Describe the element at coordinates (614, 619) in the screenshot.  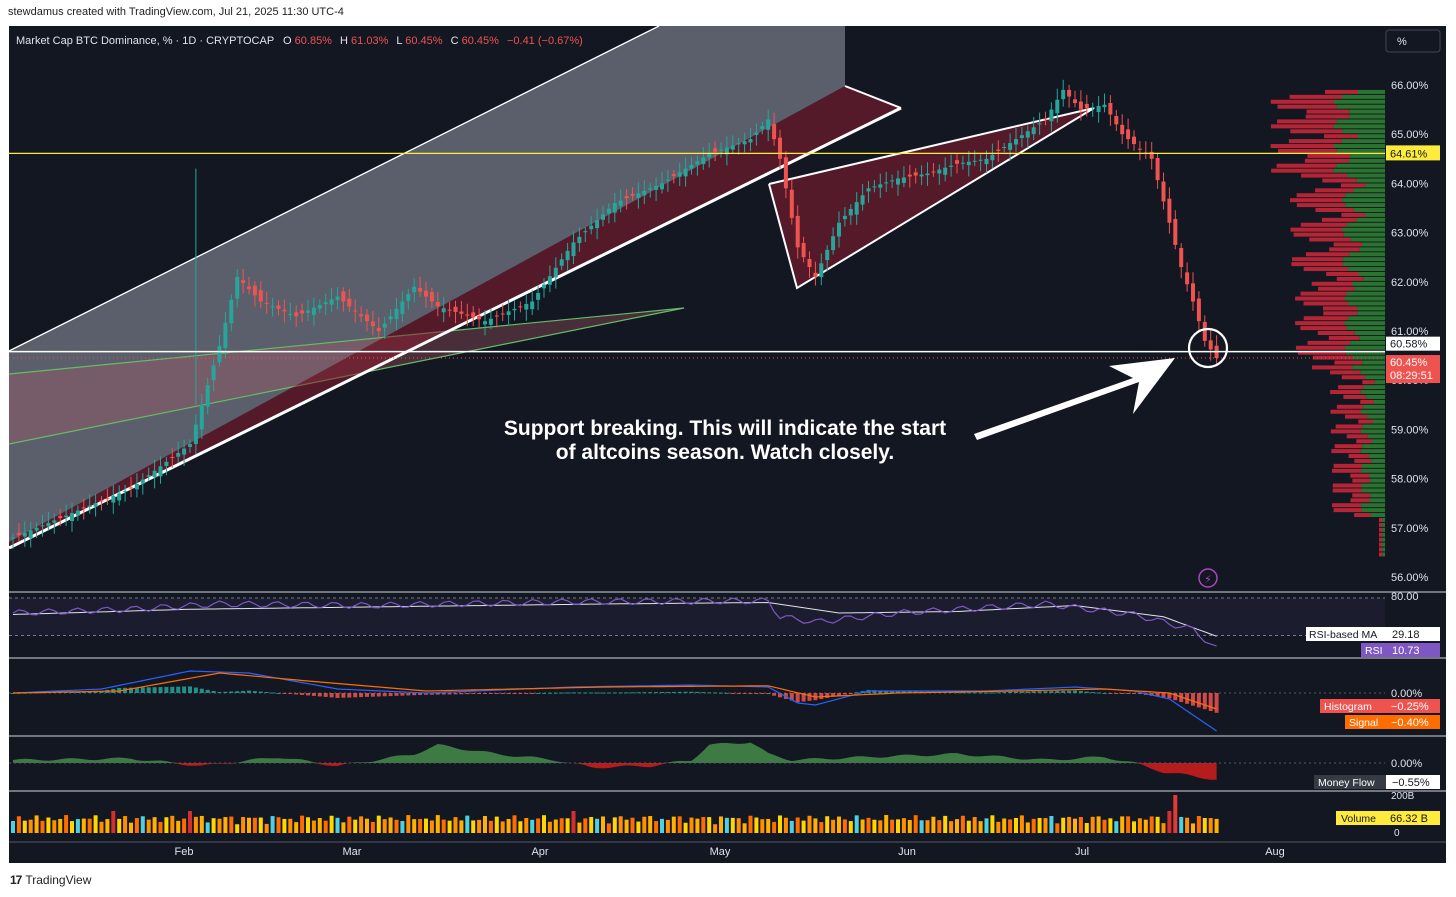
I see `rsi-ma-line` at that location.